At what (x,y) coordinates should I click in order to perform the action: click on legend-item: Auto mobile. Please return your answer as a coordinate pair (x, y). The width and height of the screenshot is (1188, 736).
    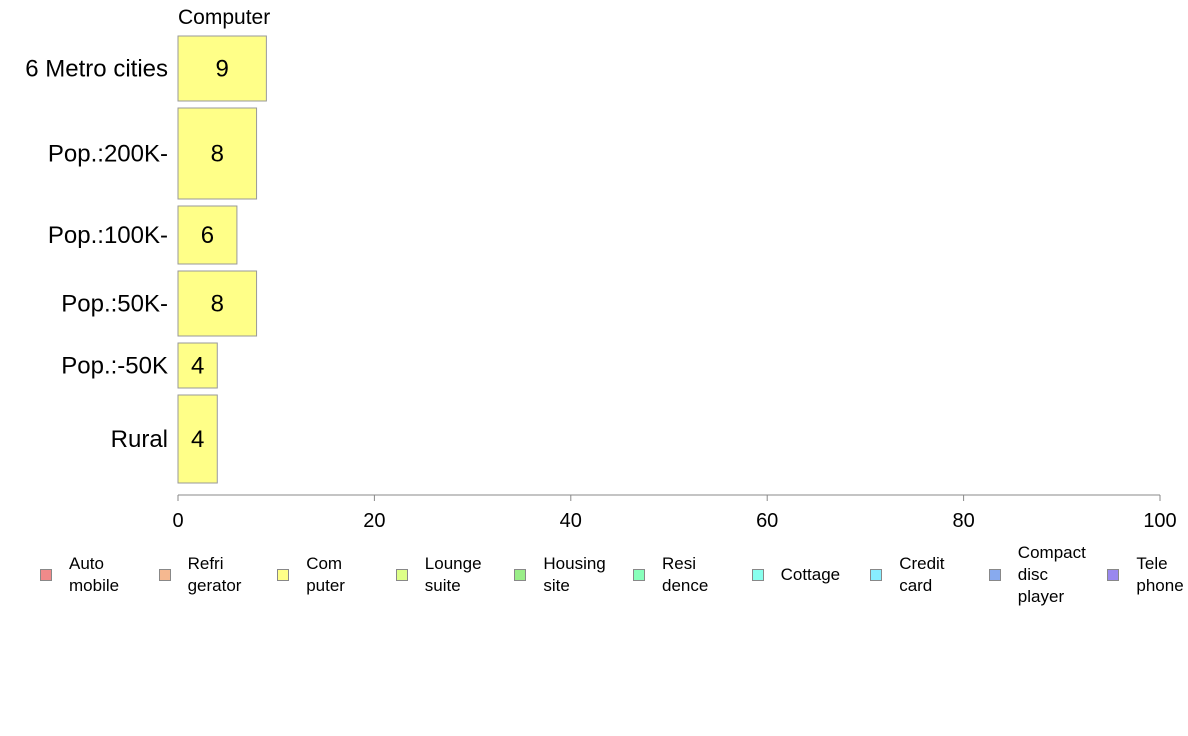
    Looking at the image, I should click on (79, 575).